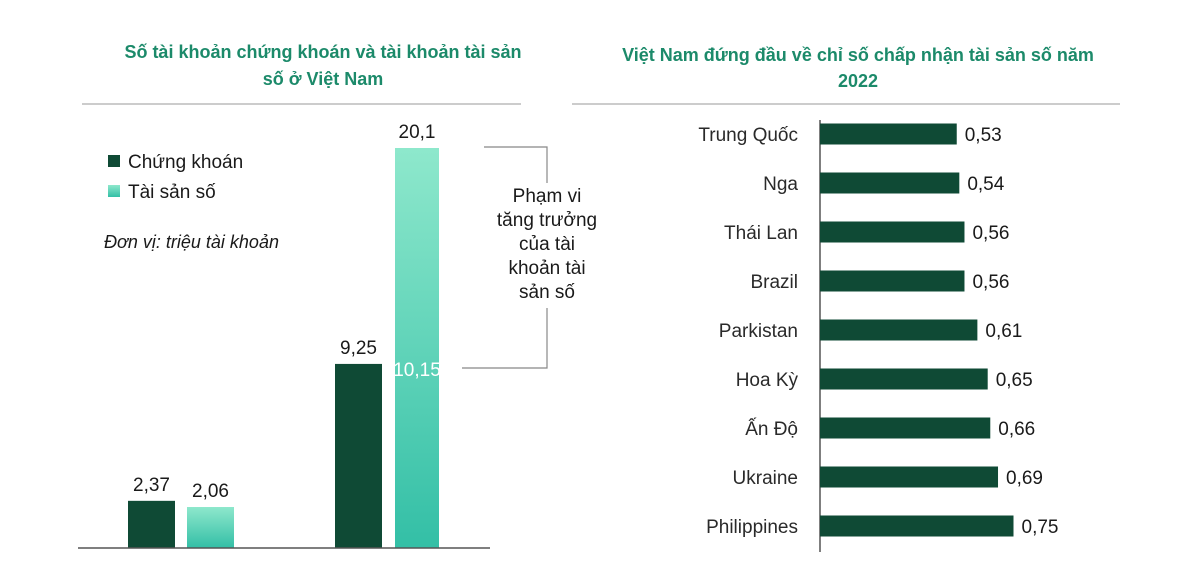 This screenshot has width=1179, height=588. Describe the element at coordinates (985, 184) in the screenshot. I see `value-label-1: 0,54` at that location.